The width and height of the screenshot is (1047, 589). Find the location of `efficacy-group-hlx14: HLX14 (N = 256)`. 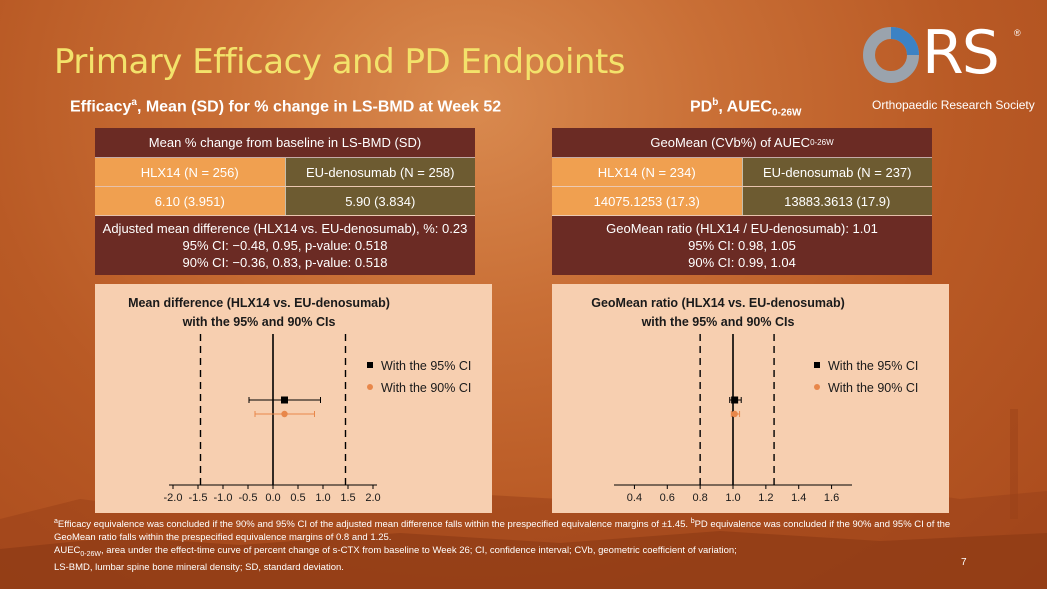

efficacy-group-hlx14: HLX14 (N = 256) is located at coordinates (190, 172).